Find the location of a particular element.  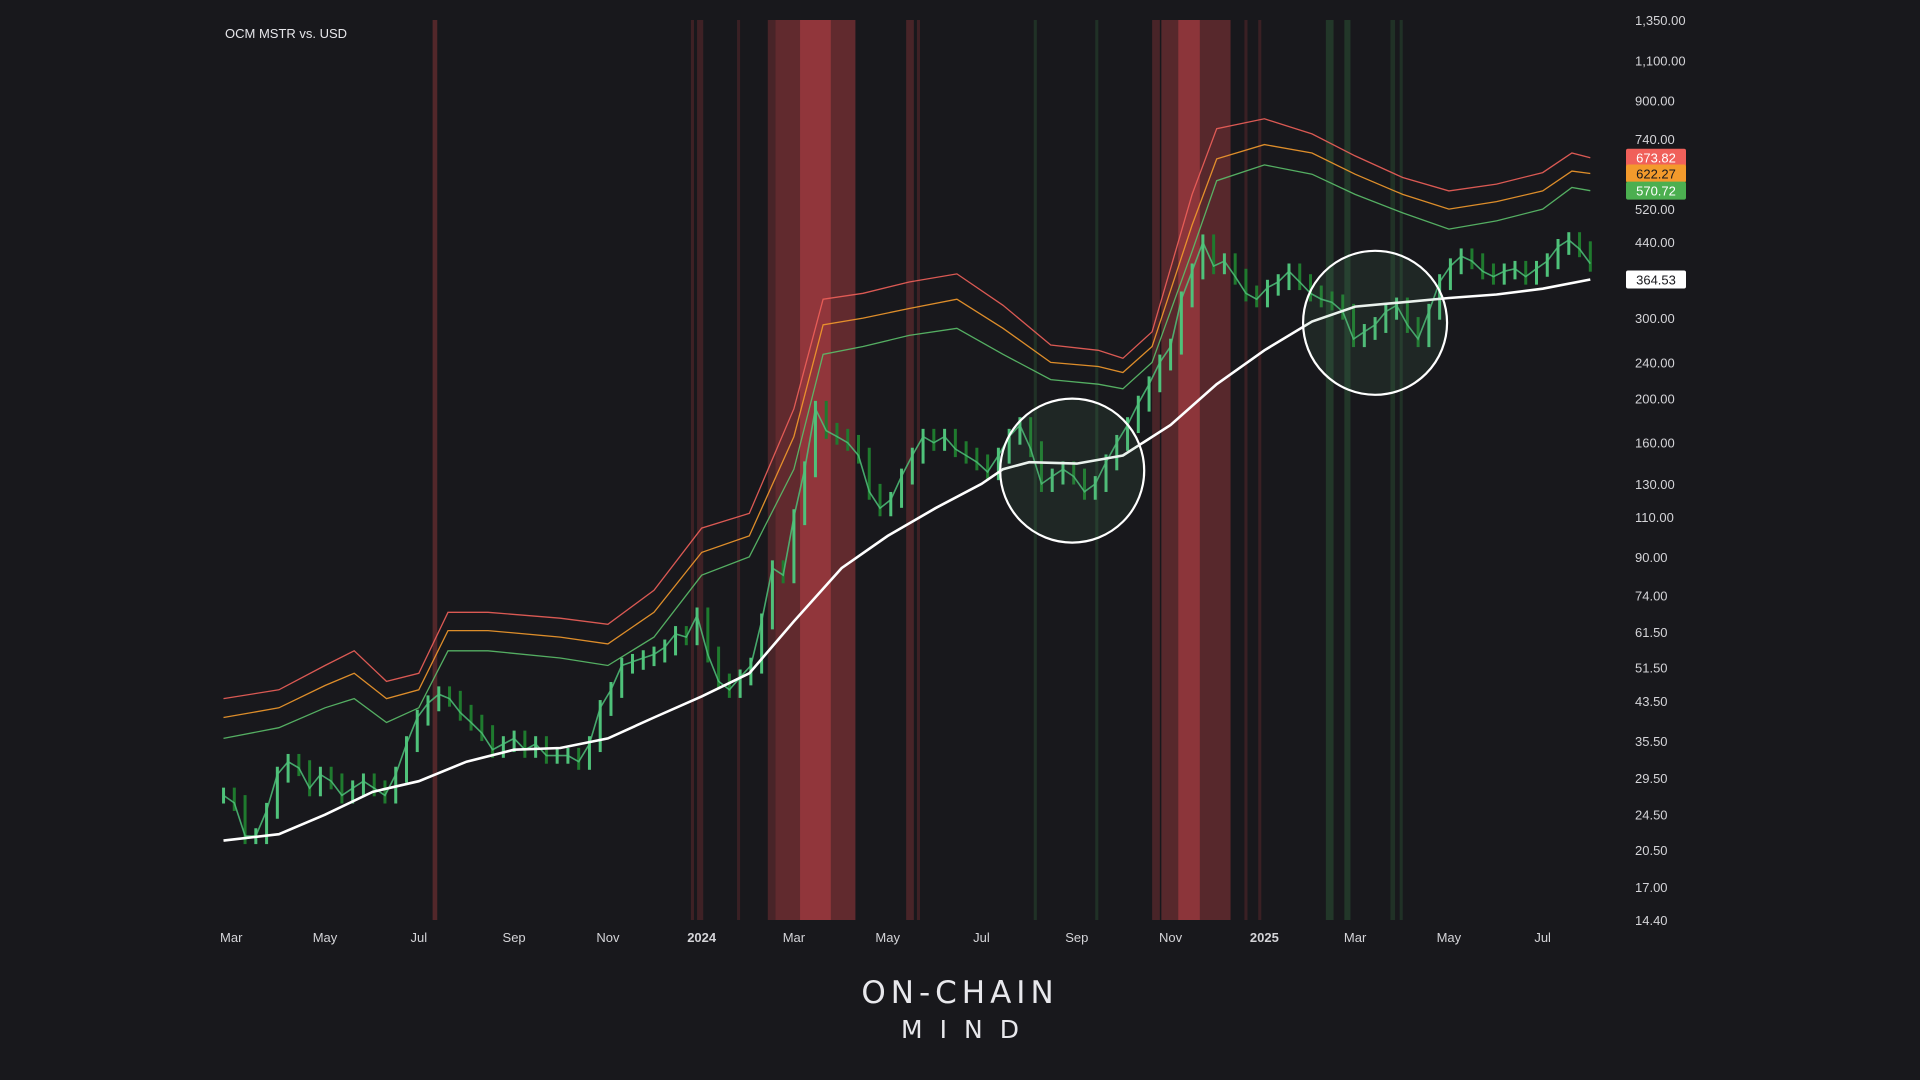

y-tick-label: 43.50 is located at coordinates (1651, 701).